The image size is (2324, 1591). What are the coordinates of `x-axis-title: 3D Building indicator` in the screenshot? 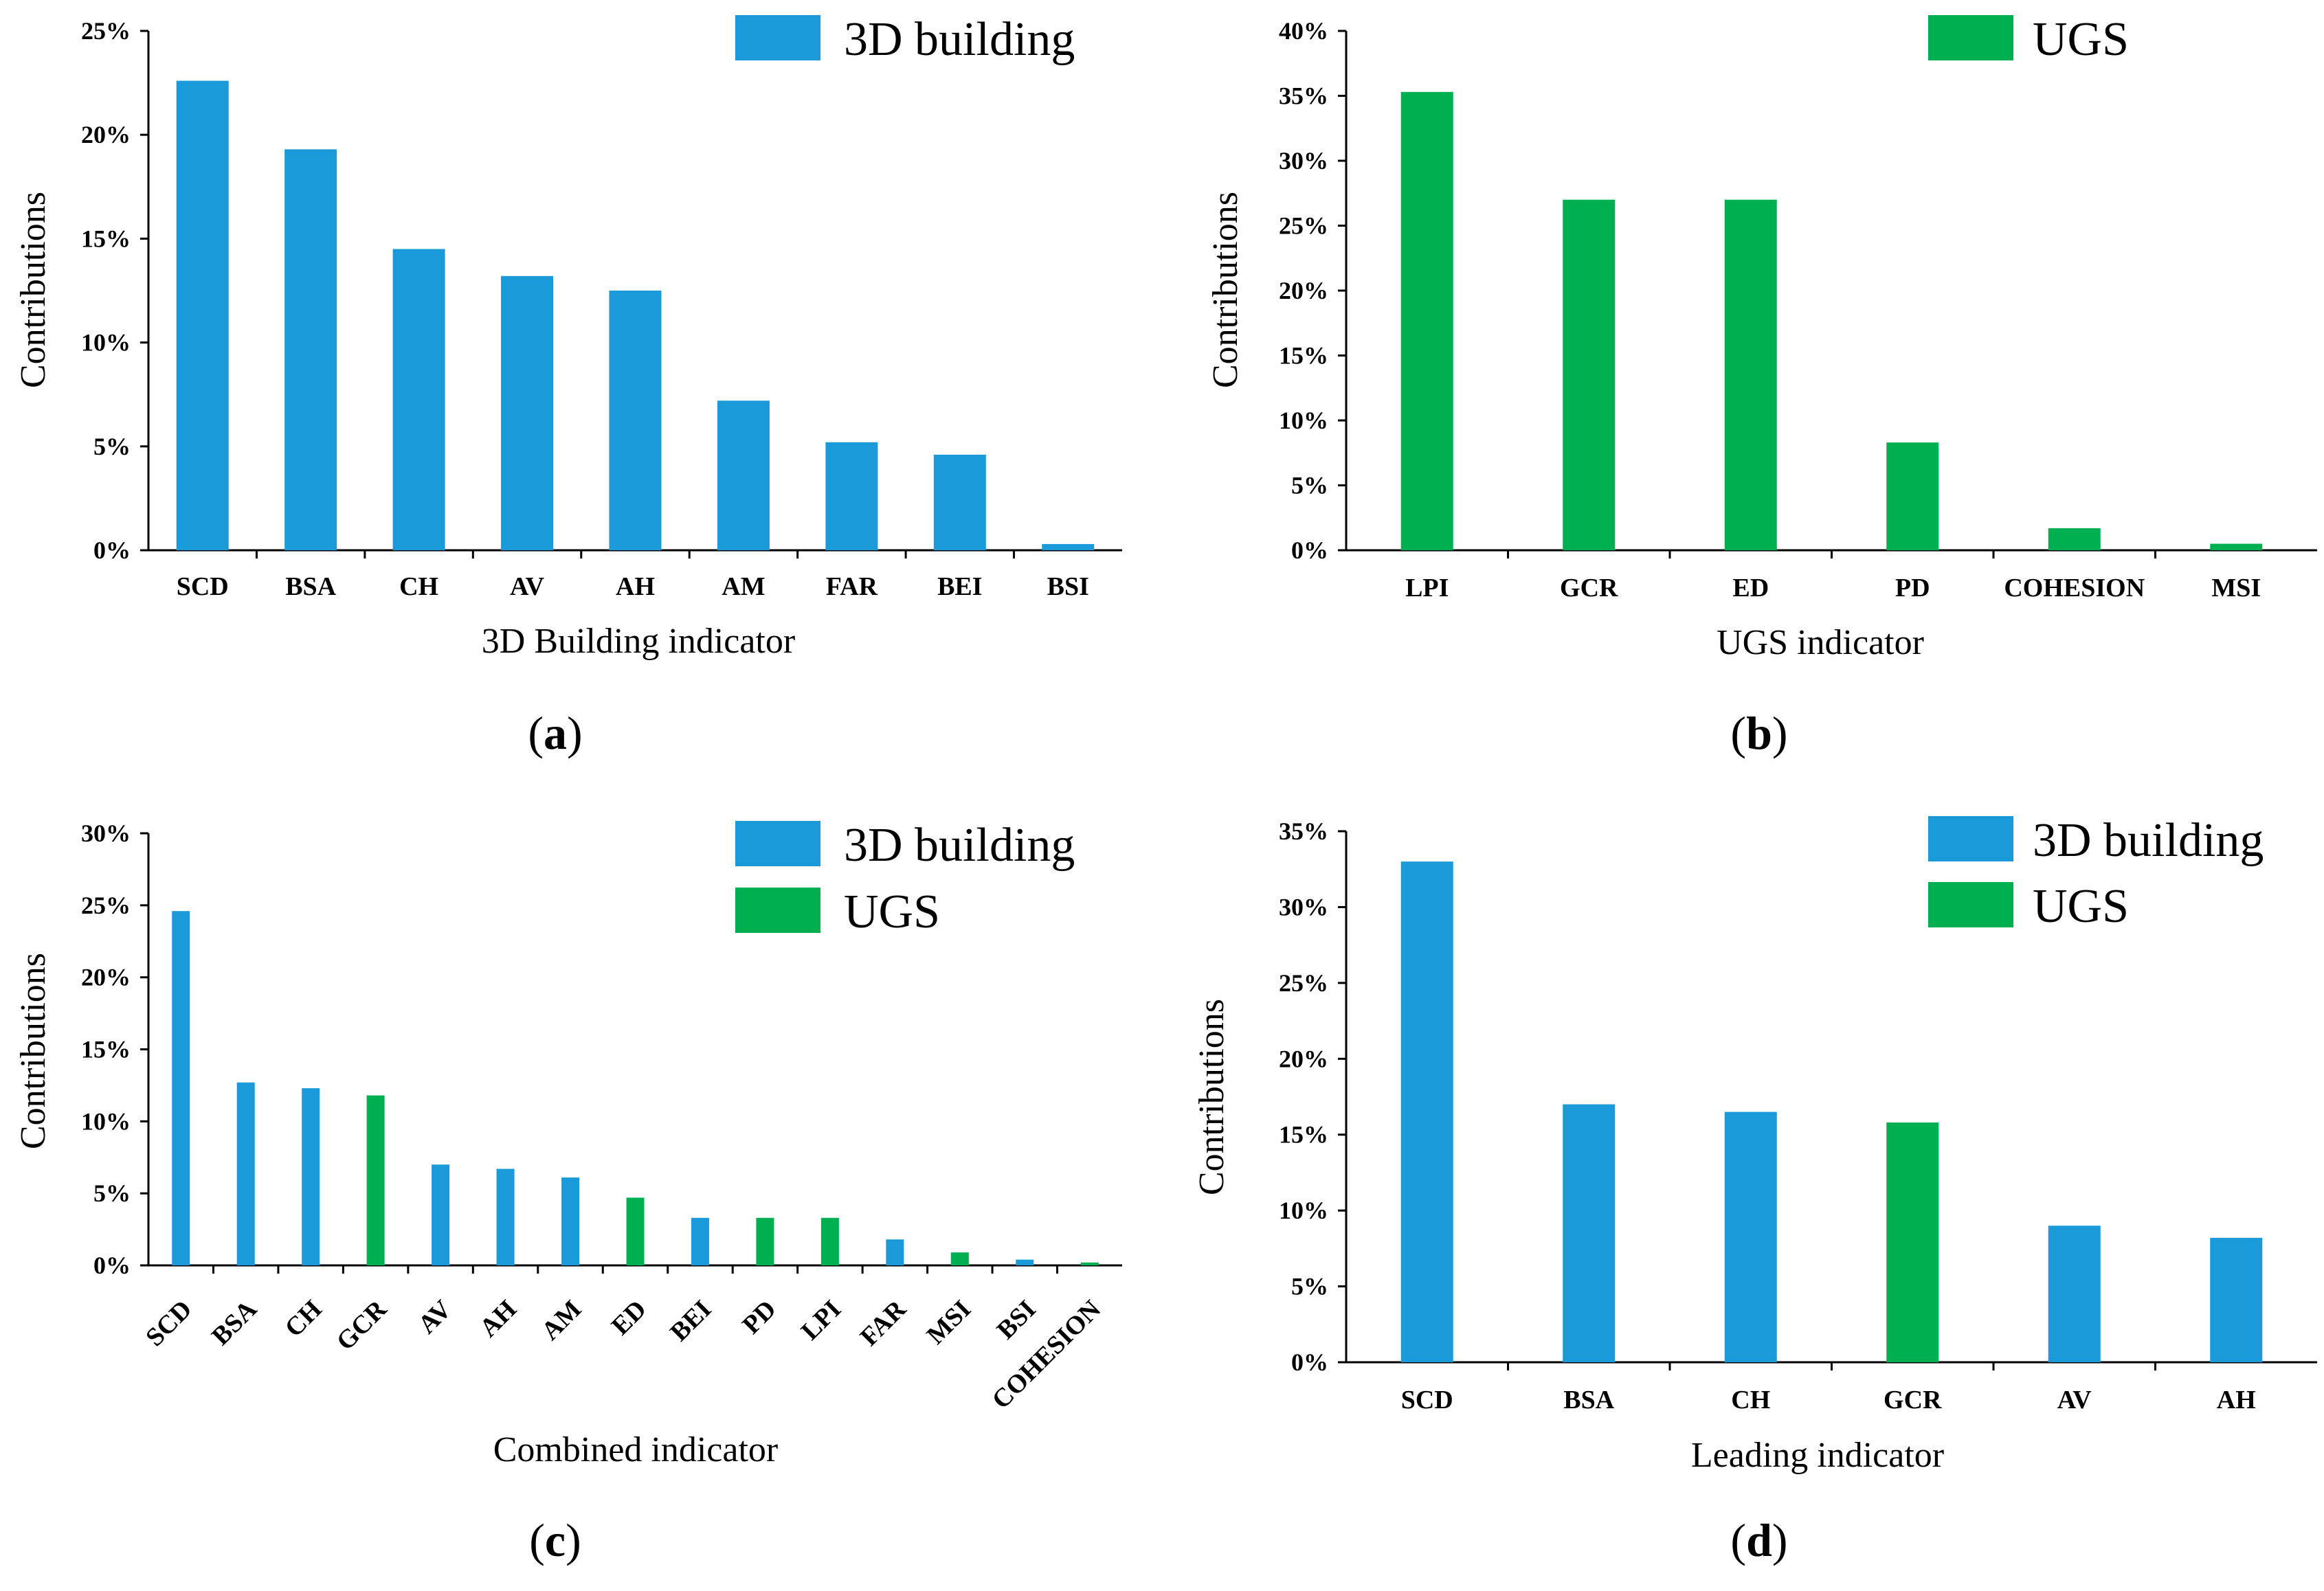 It's located at (638, 641).